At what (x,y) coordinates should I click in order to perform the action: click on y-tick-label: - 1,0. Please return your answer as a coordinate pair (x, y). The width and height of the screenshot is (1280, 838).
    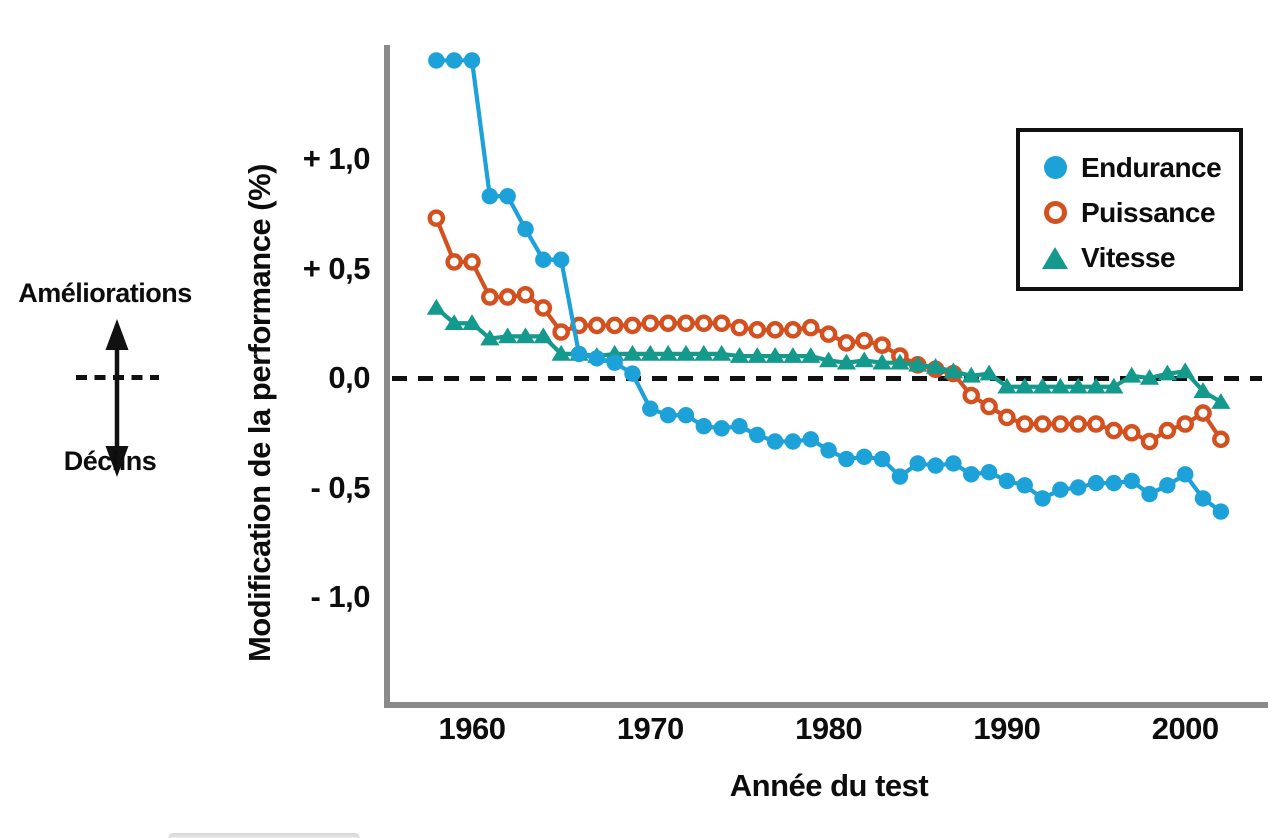
    Looking at the image, I should click on (340, 596).